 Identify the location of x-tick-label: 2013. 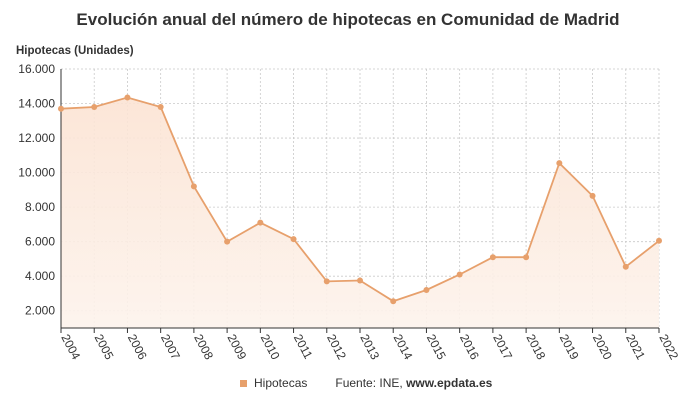
(369, 347).